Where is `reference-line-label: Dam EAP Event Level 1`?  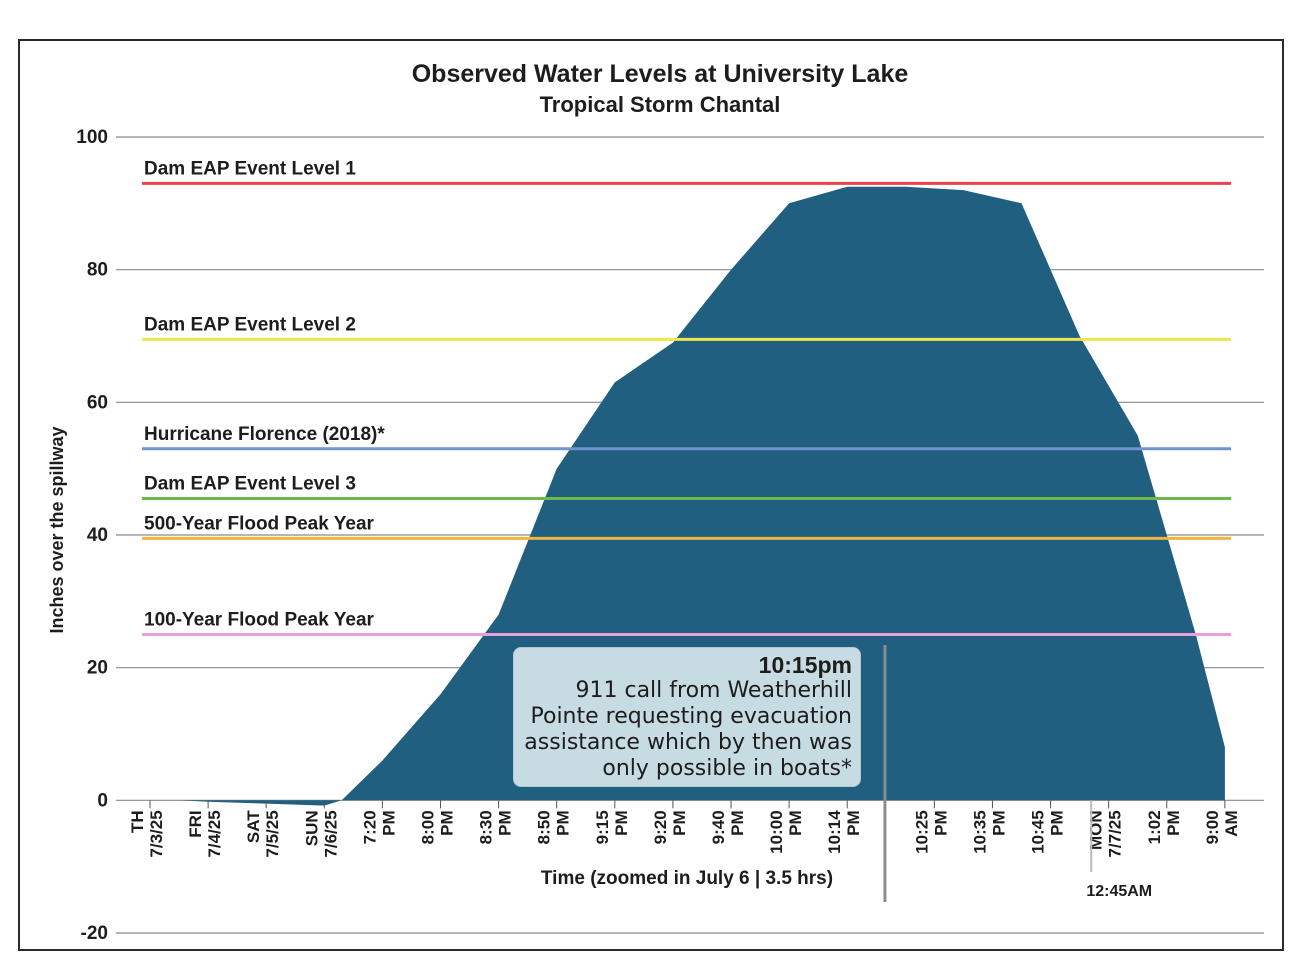
reference-line-label: Dam EAP Event Level 1 is located at coordinates (250, 168).